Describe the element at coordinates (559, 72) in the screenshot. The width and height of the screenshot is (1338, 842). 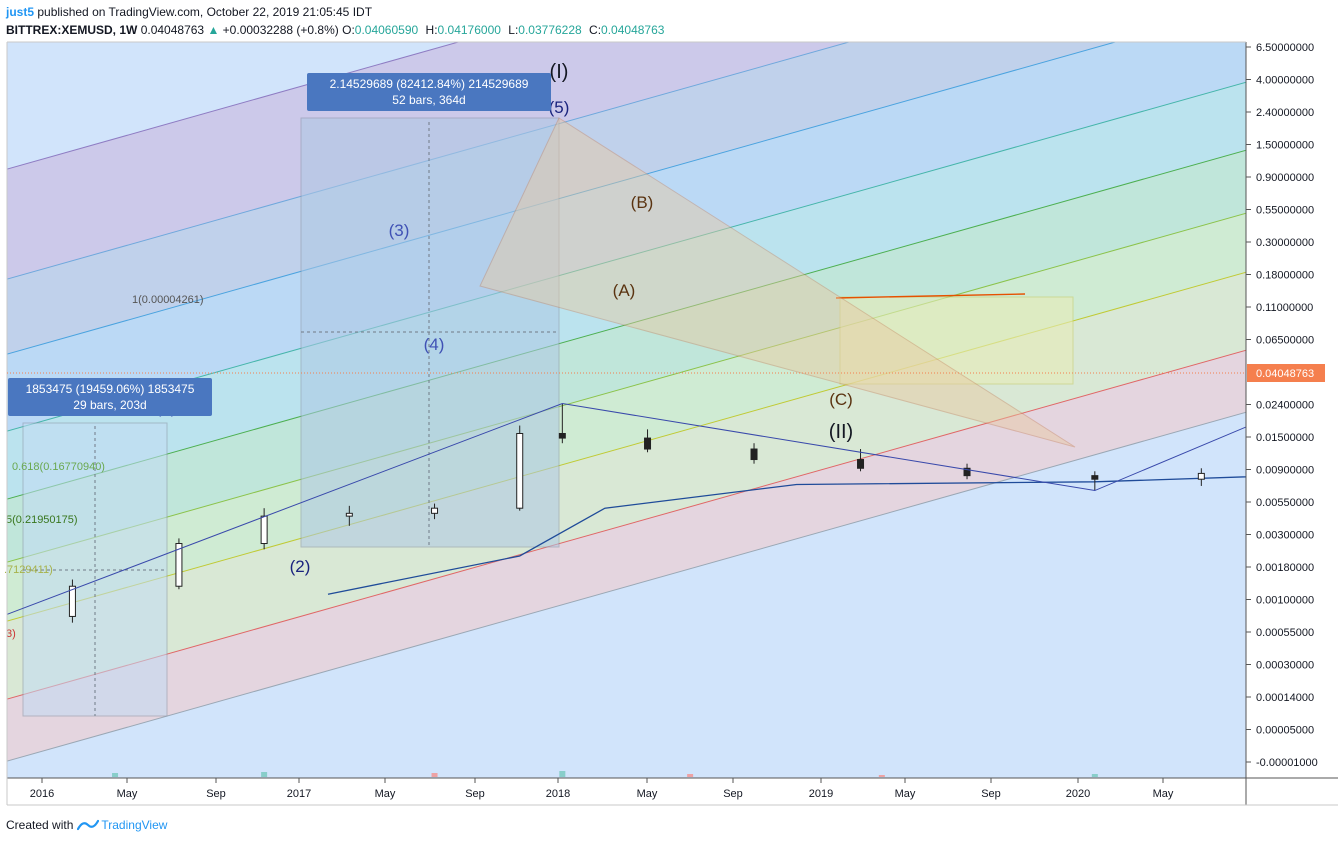
I see `wave-label-primary: (I)` at that location.